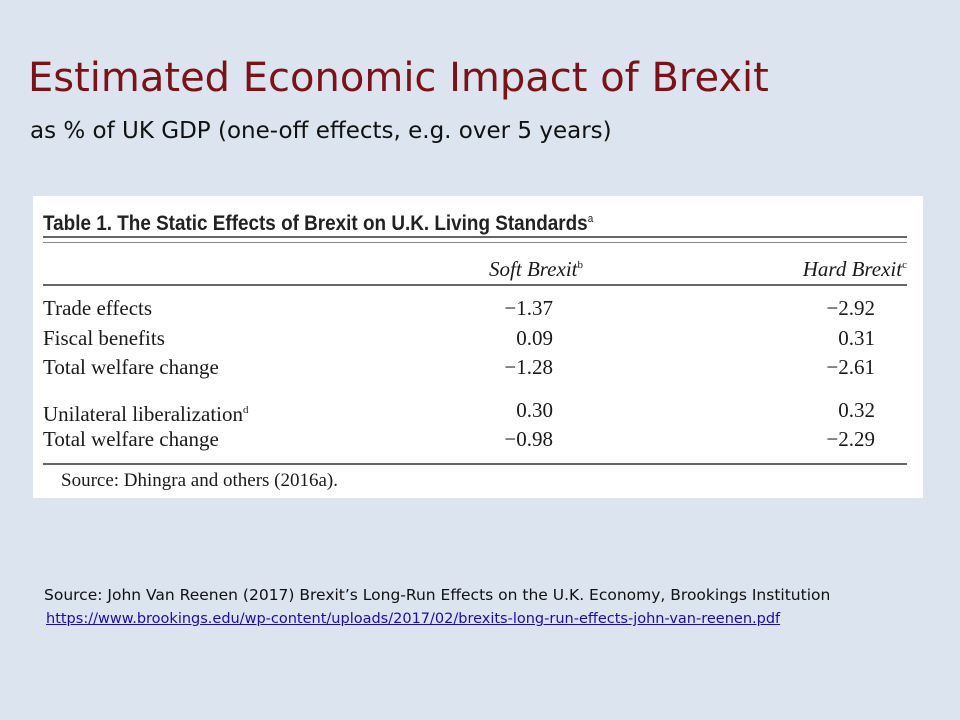  What do you see at coordinates (856, 410) in the screenshot?
I see `table-cell-hard: 0.32` at bounding box center [856, 410].